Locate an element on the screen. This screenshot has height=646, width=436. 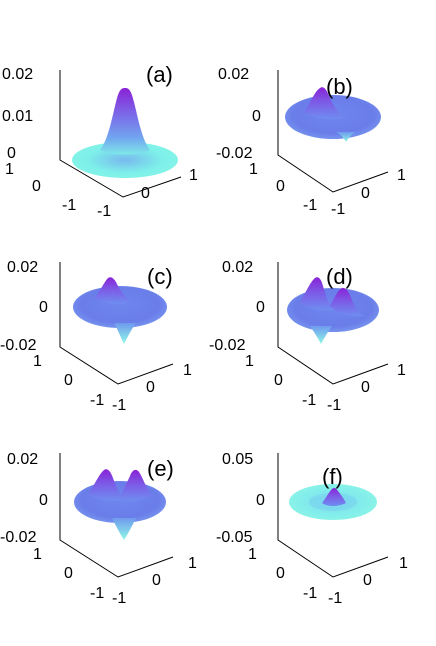
panel-label: (b) is located at coordinates (339, 86).